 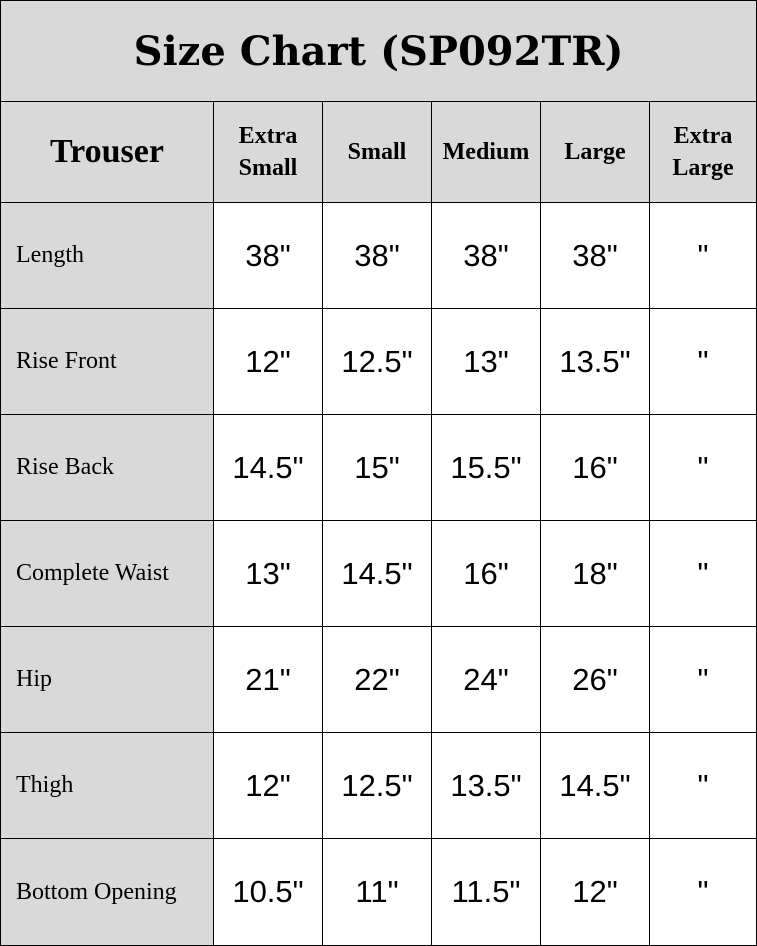 What do you see at coordinates (107, 574) in the screenshot?
I see `row-label: Complete Waist` at bounding box center [107, 574].